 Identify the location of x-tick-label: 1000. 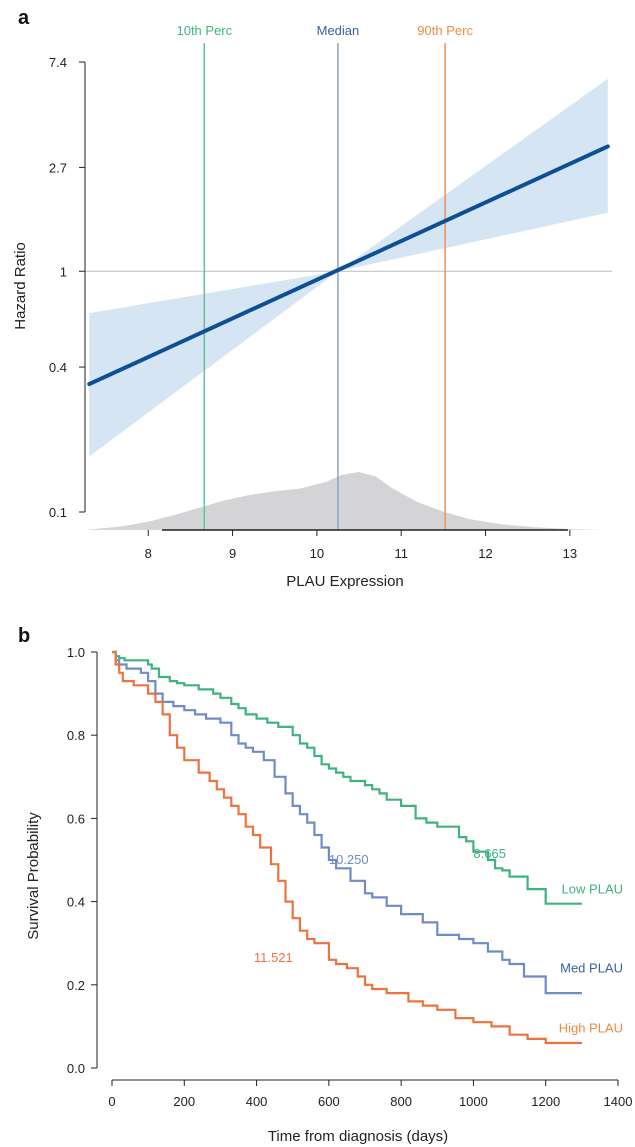
(473, 1101).